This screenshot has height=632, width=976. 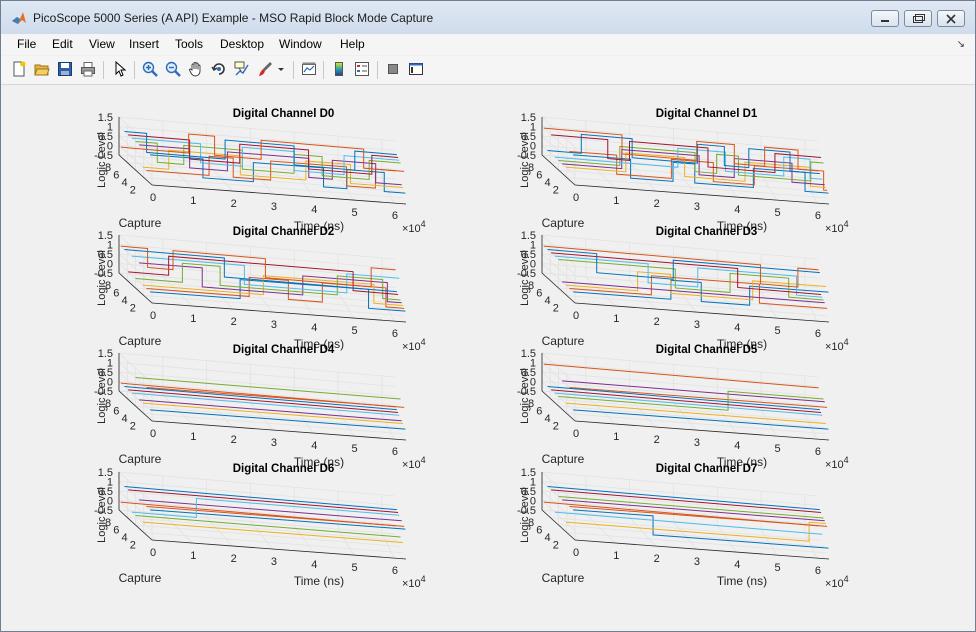 What do you see at coordinates (102, 160) in the screenshot?
I see `ylabel: Logic Level` at bounding box center [102, 160].